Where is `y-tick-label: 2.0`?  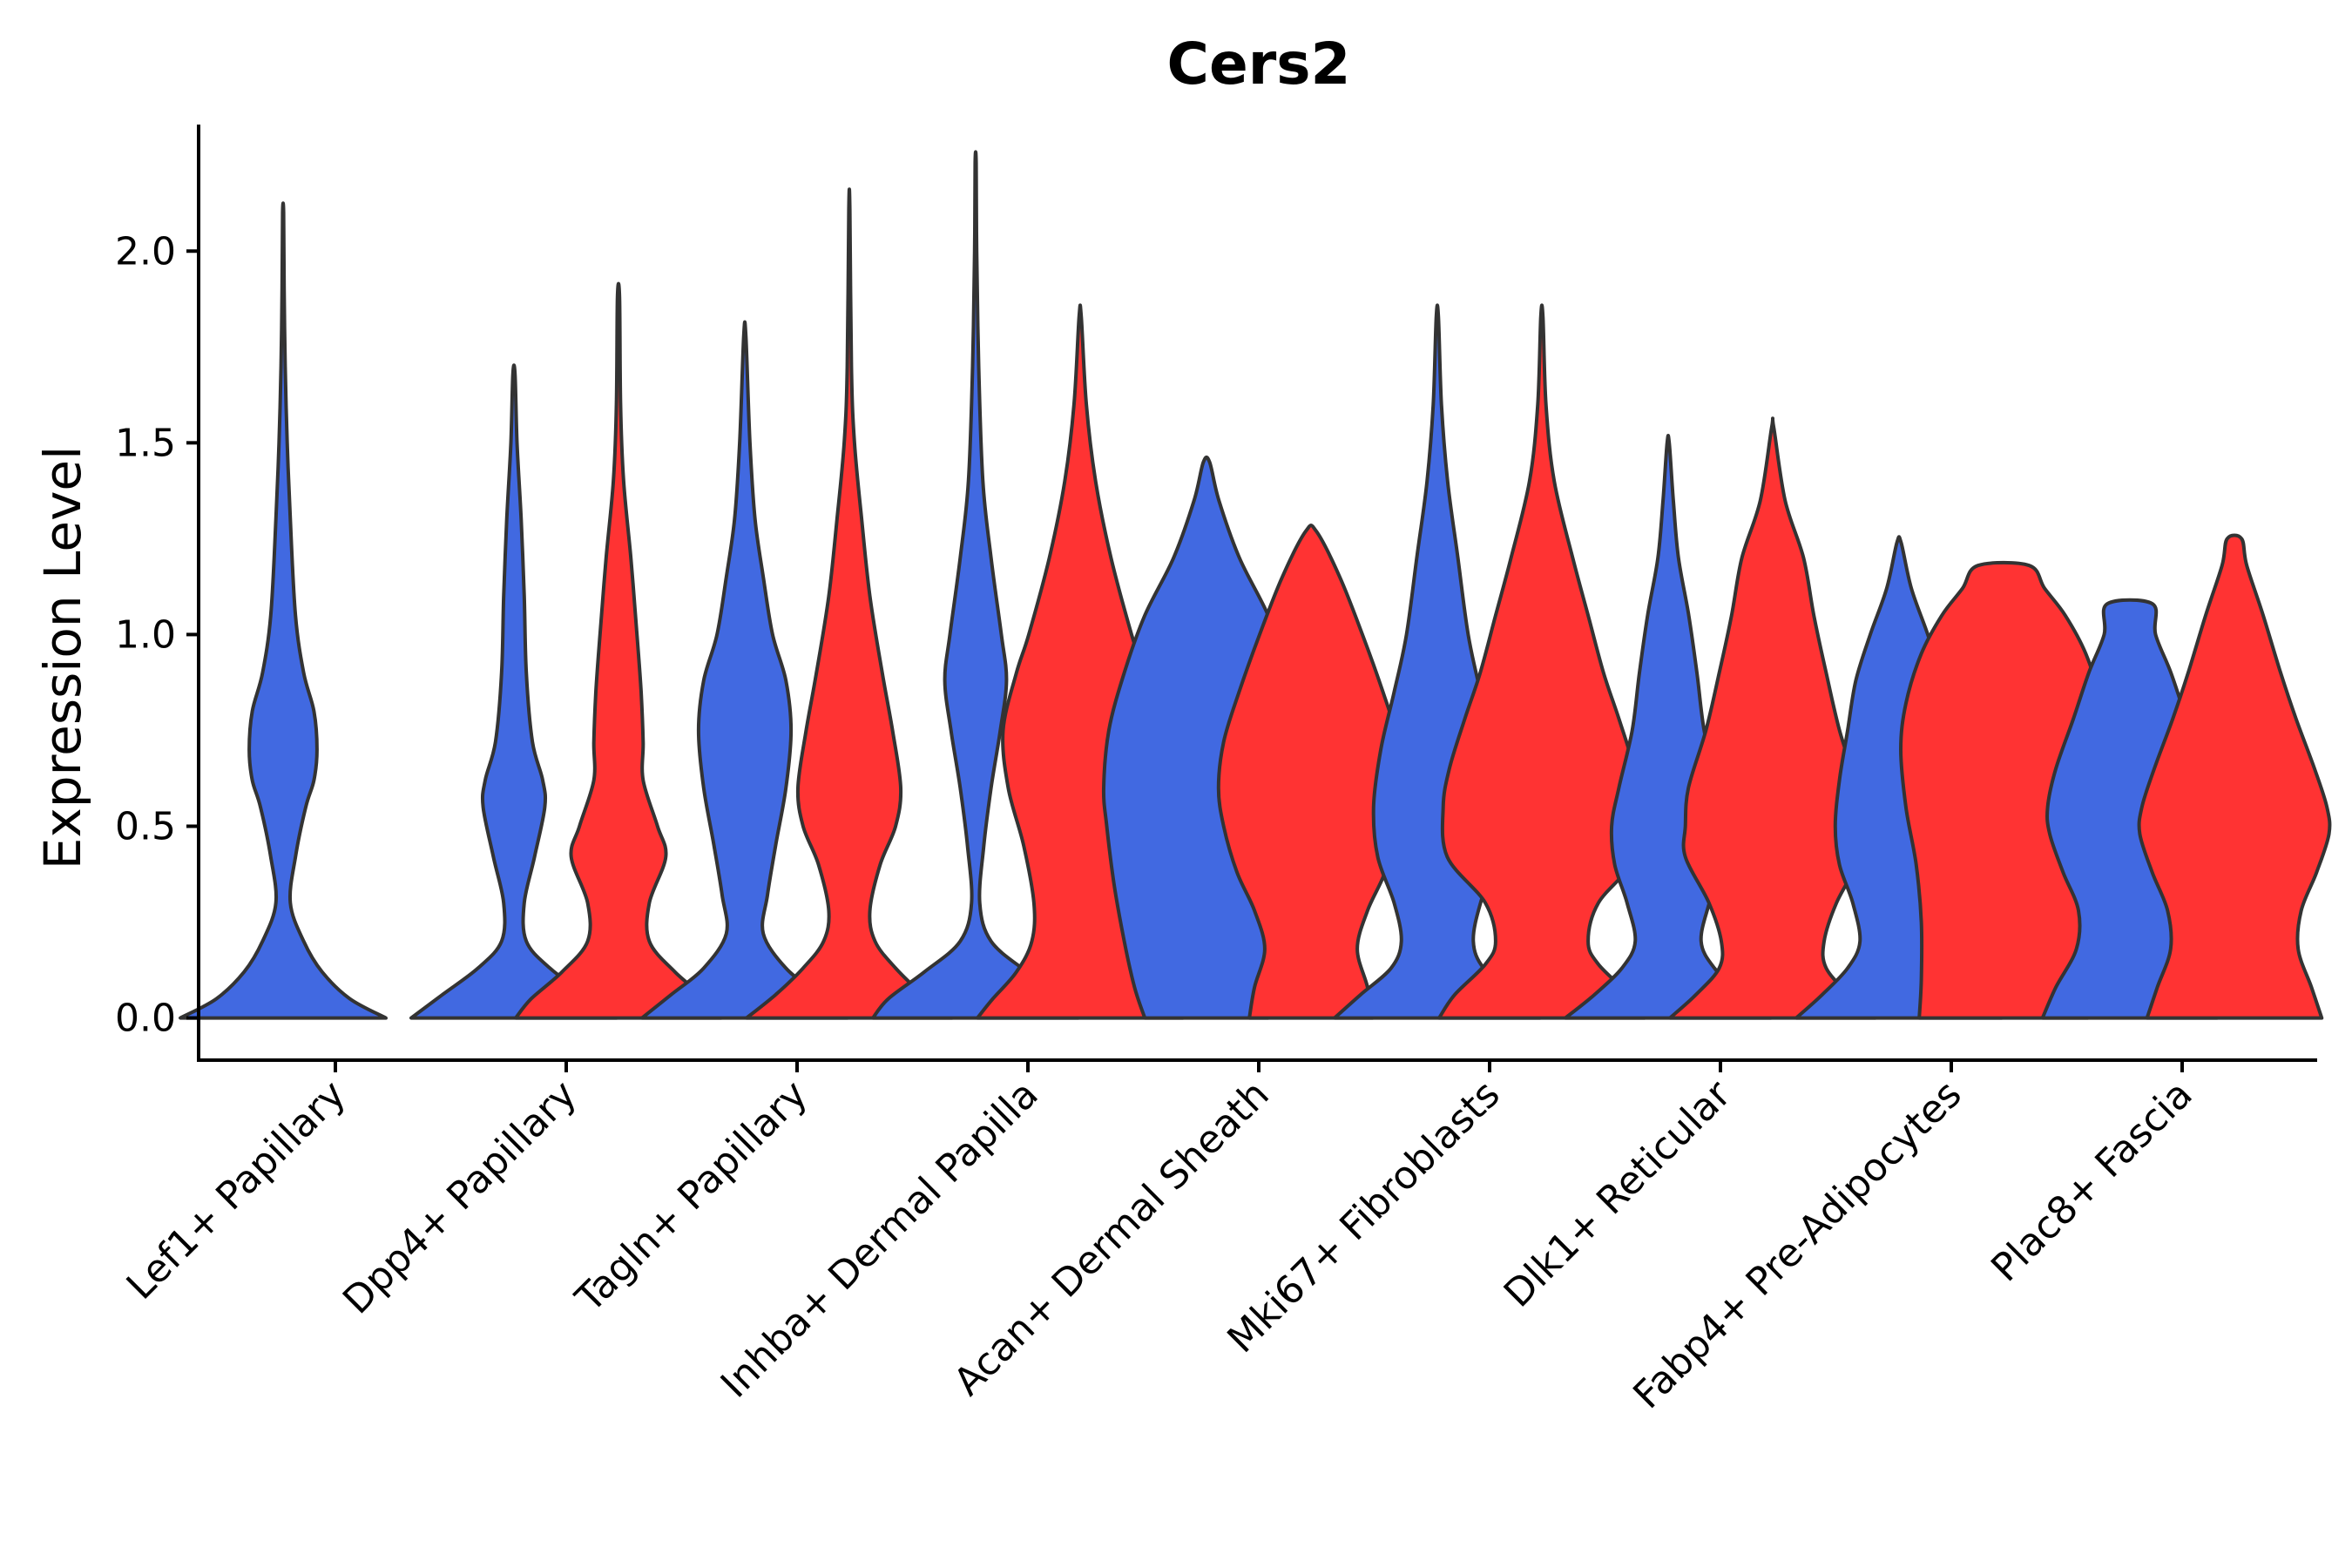
y-tick-label: 2.0 is located at coordinates (145, 252).